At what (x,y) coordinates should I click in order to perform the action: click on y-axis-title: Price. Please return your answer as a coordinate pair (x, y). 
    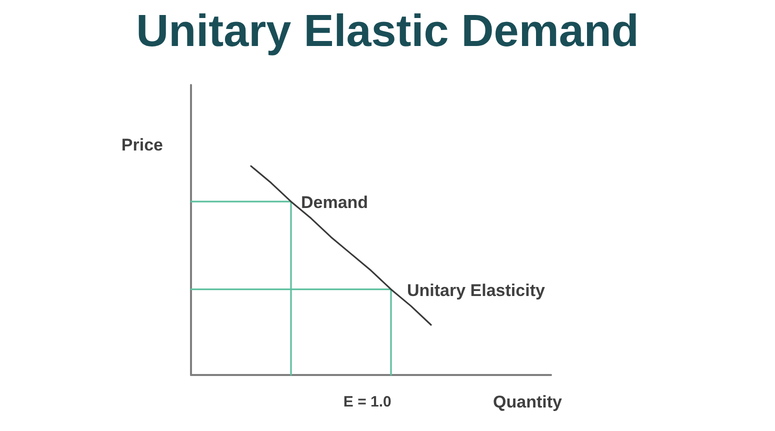
    Looking at the image, I should click on (142, 145).